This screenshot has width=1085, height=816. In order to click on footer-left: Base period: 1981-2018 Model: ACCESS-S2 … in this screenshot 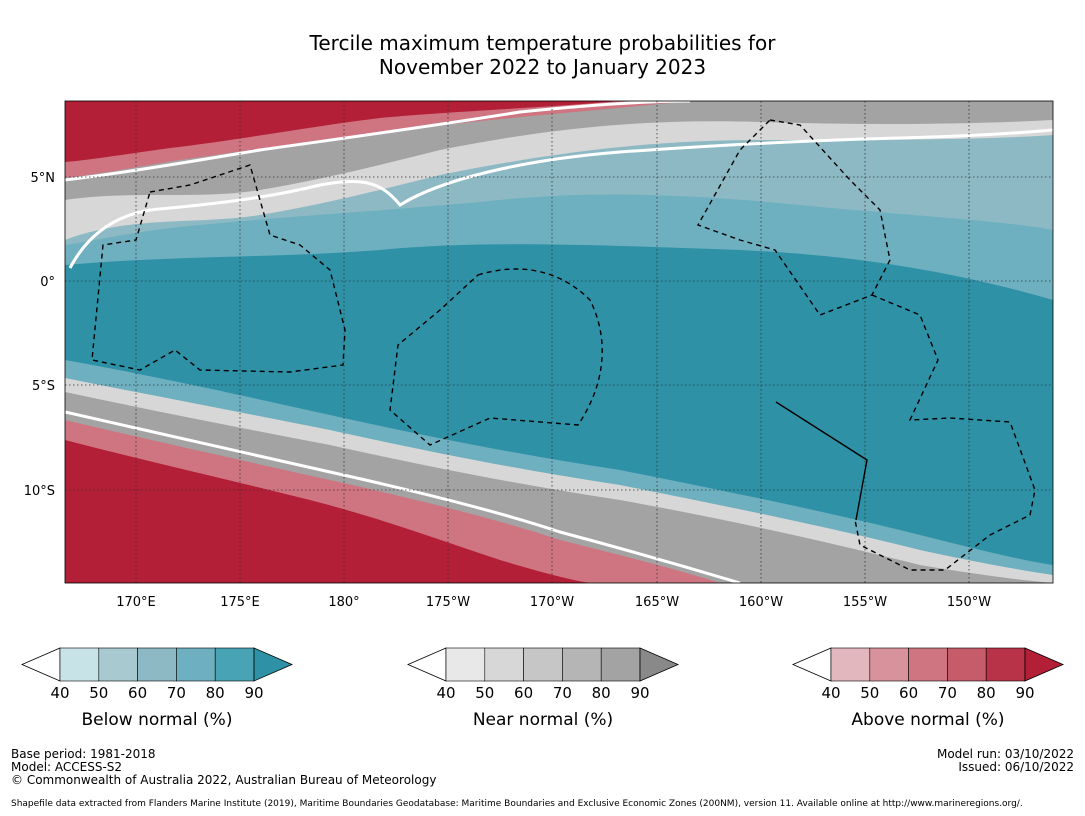, I will do `click(223, 767)`.